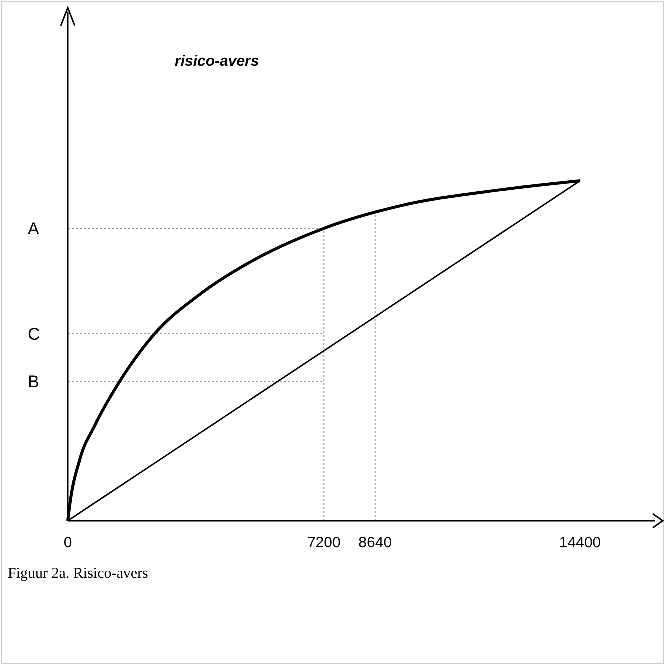 The height and width of the screenshot is (666, 666). What do you see at coordinates (217, 61) in the screenshot?
I see `chart-title: risico-avers` at bounding box center [217, 61].